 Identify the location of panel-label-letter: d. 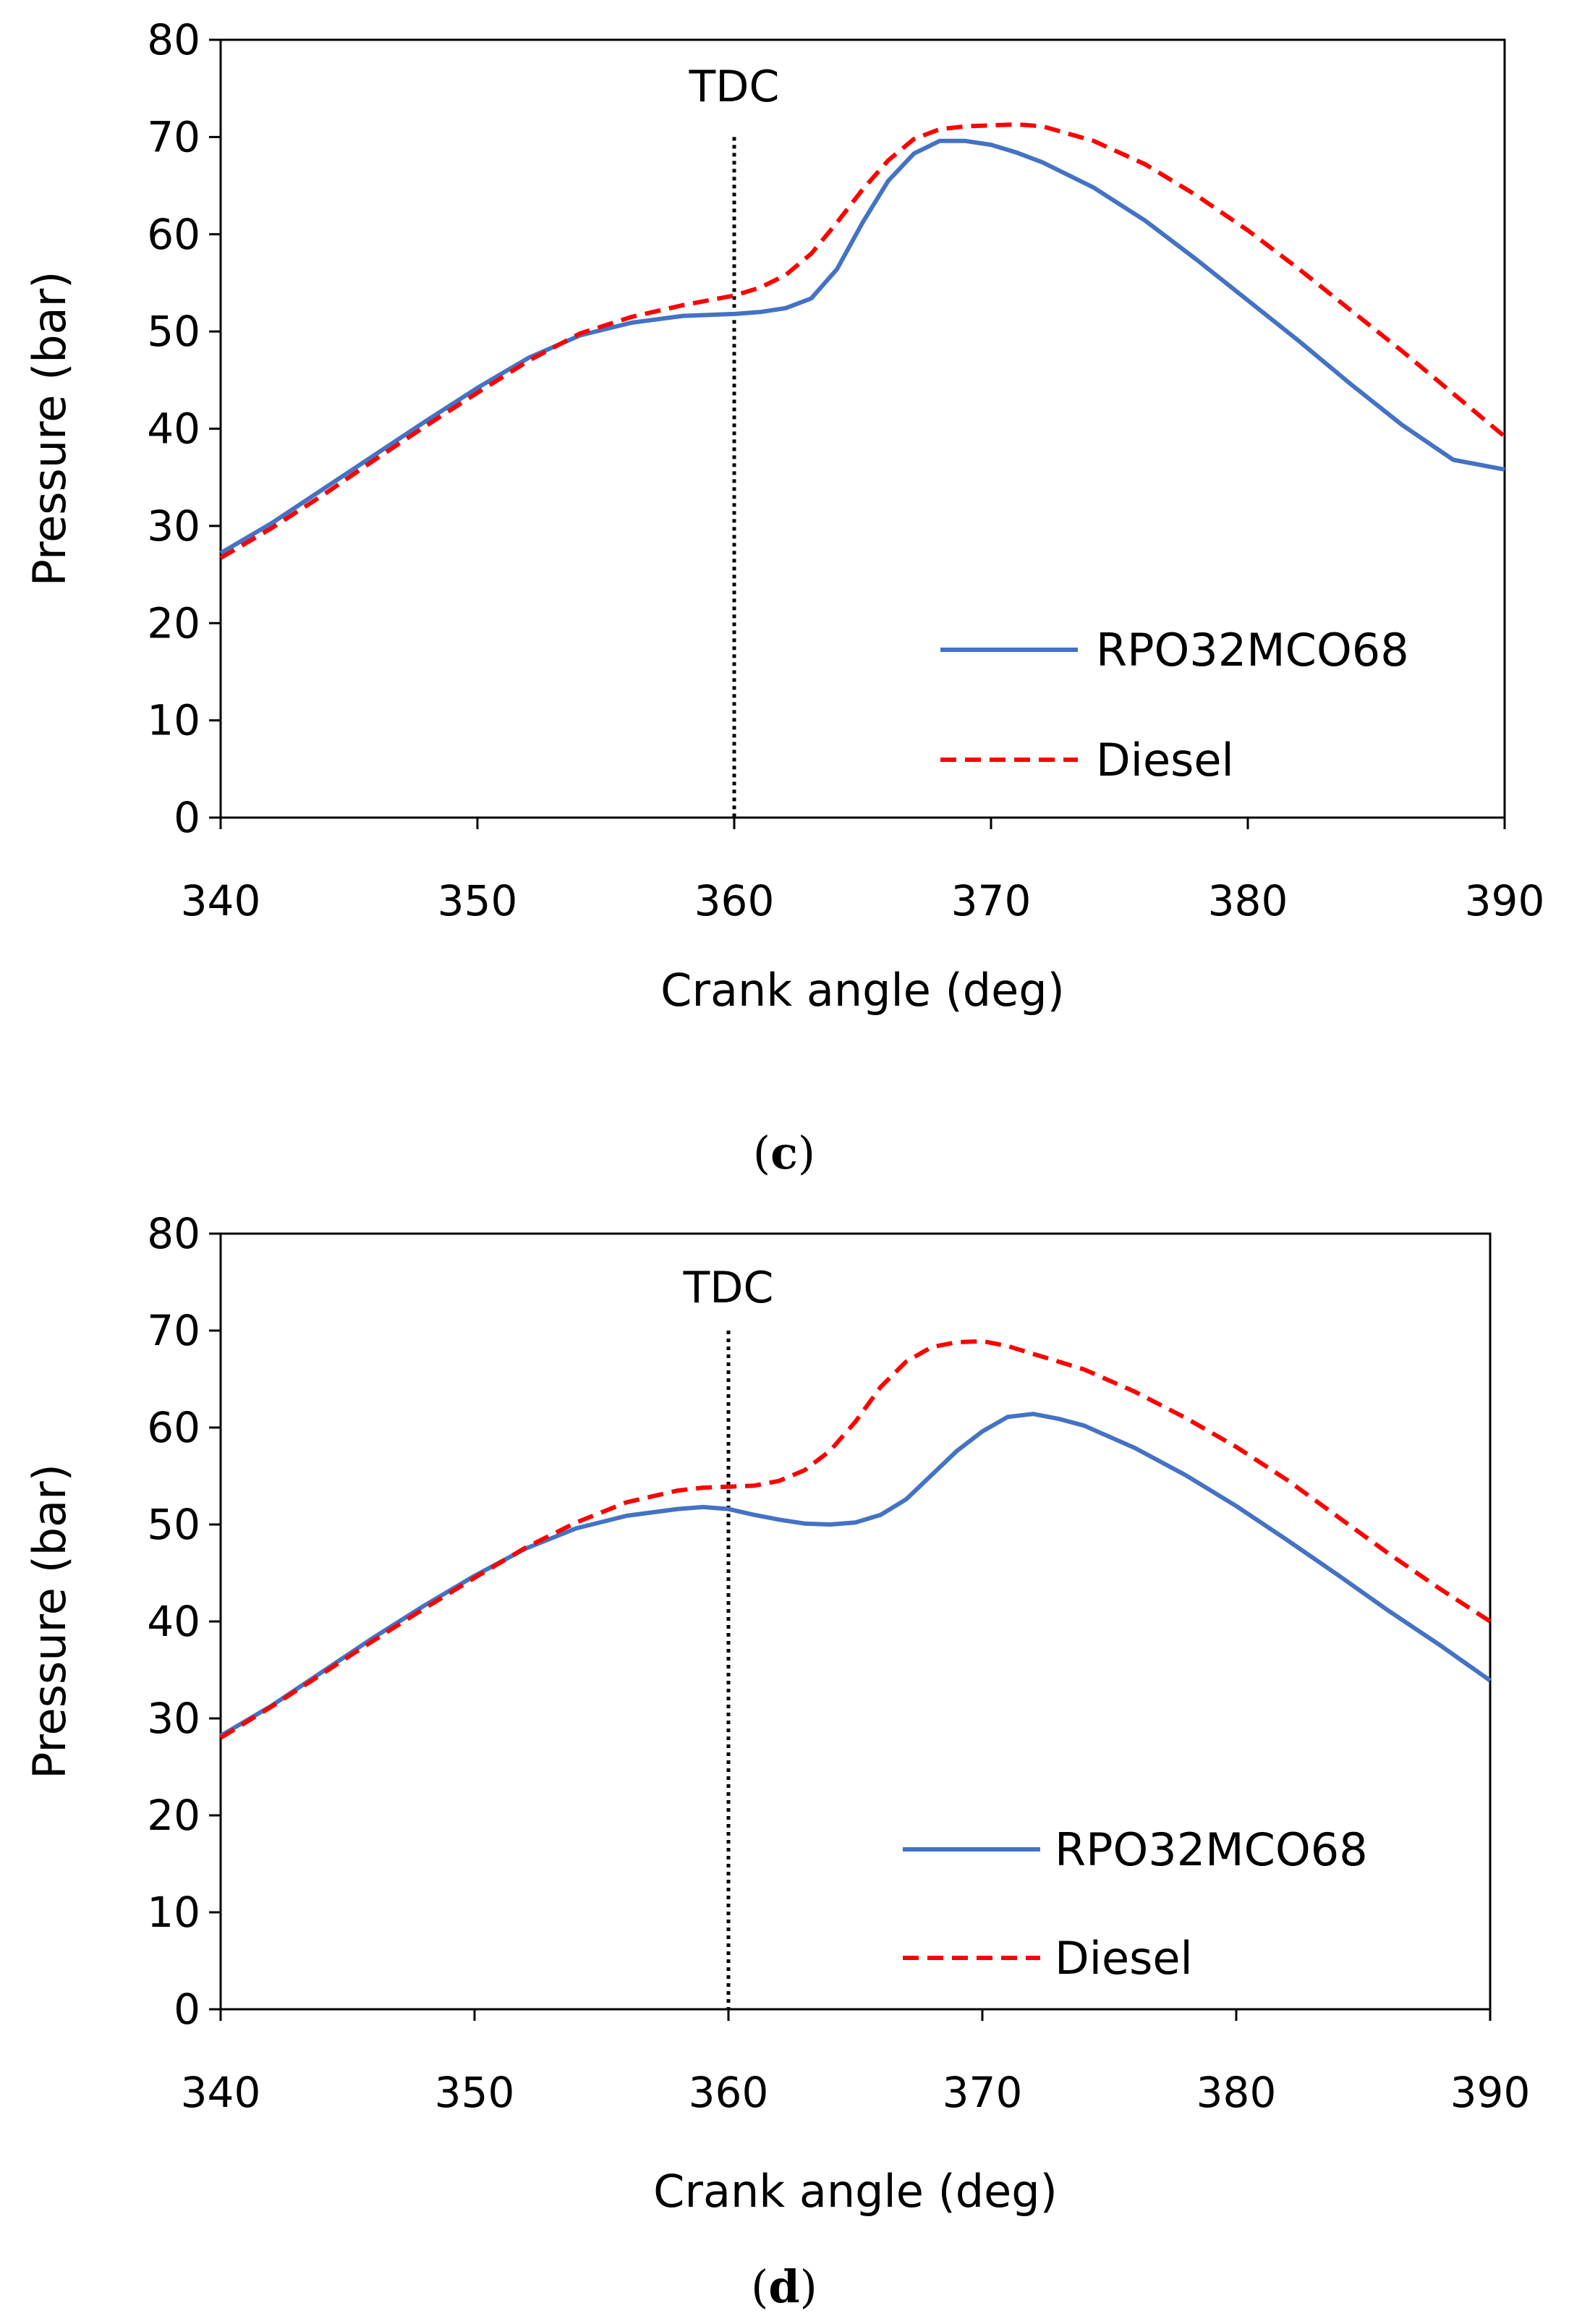
(783, 2286).